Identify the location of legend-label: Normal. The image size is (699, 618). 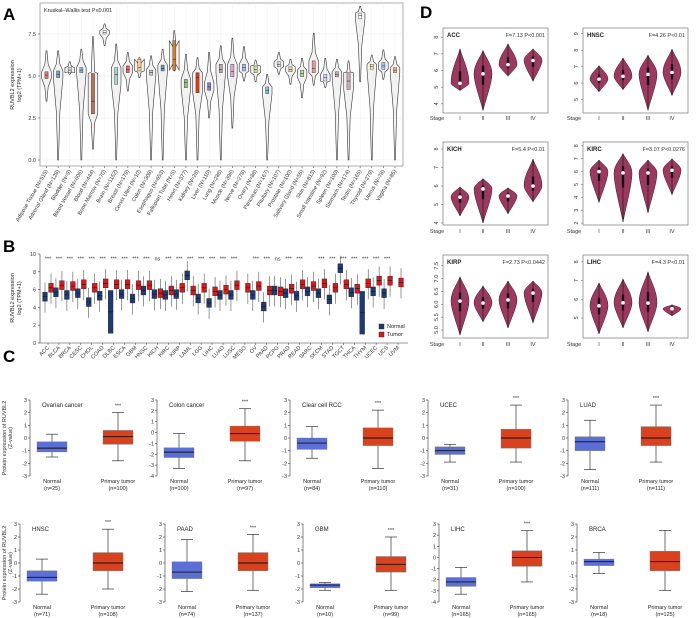
(396, 327).